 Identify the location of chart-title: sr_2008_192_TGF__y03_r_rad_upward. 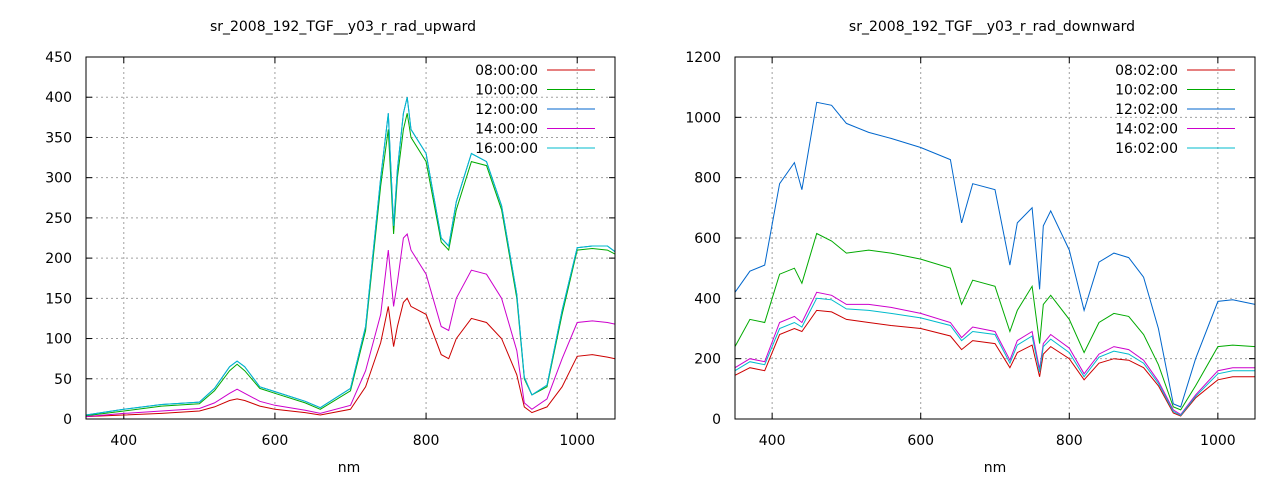
(343, 27).